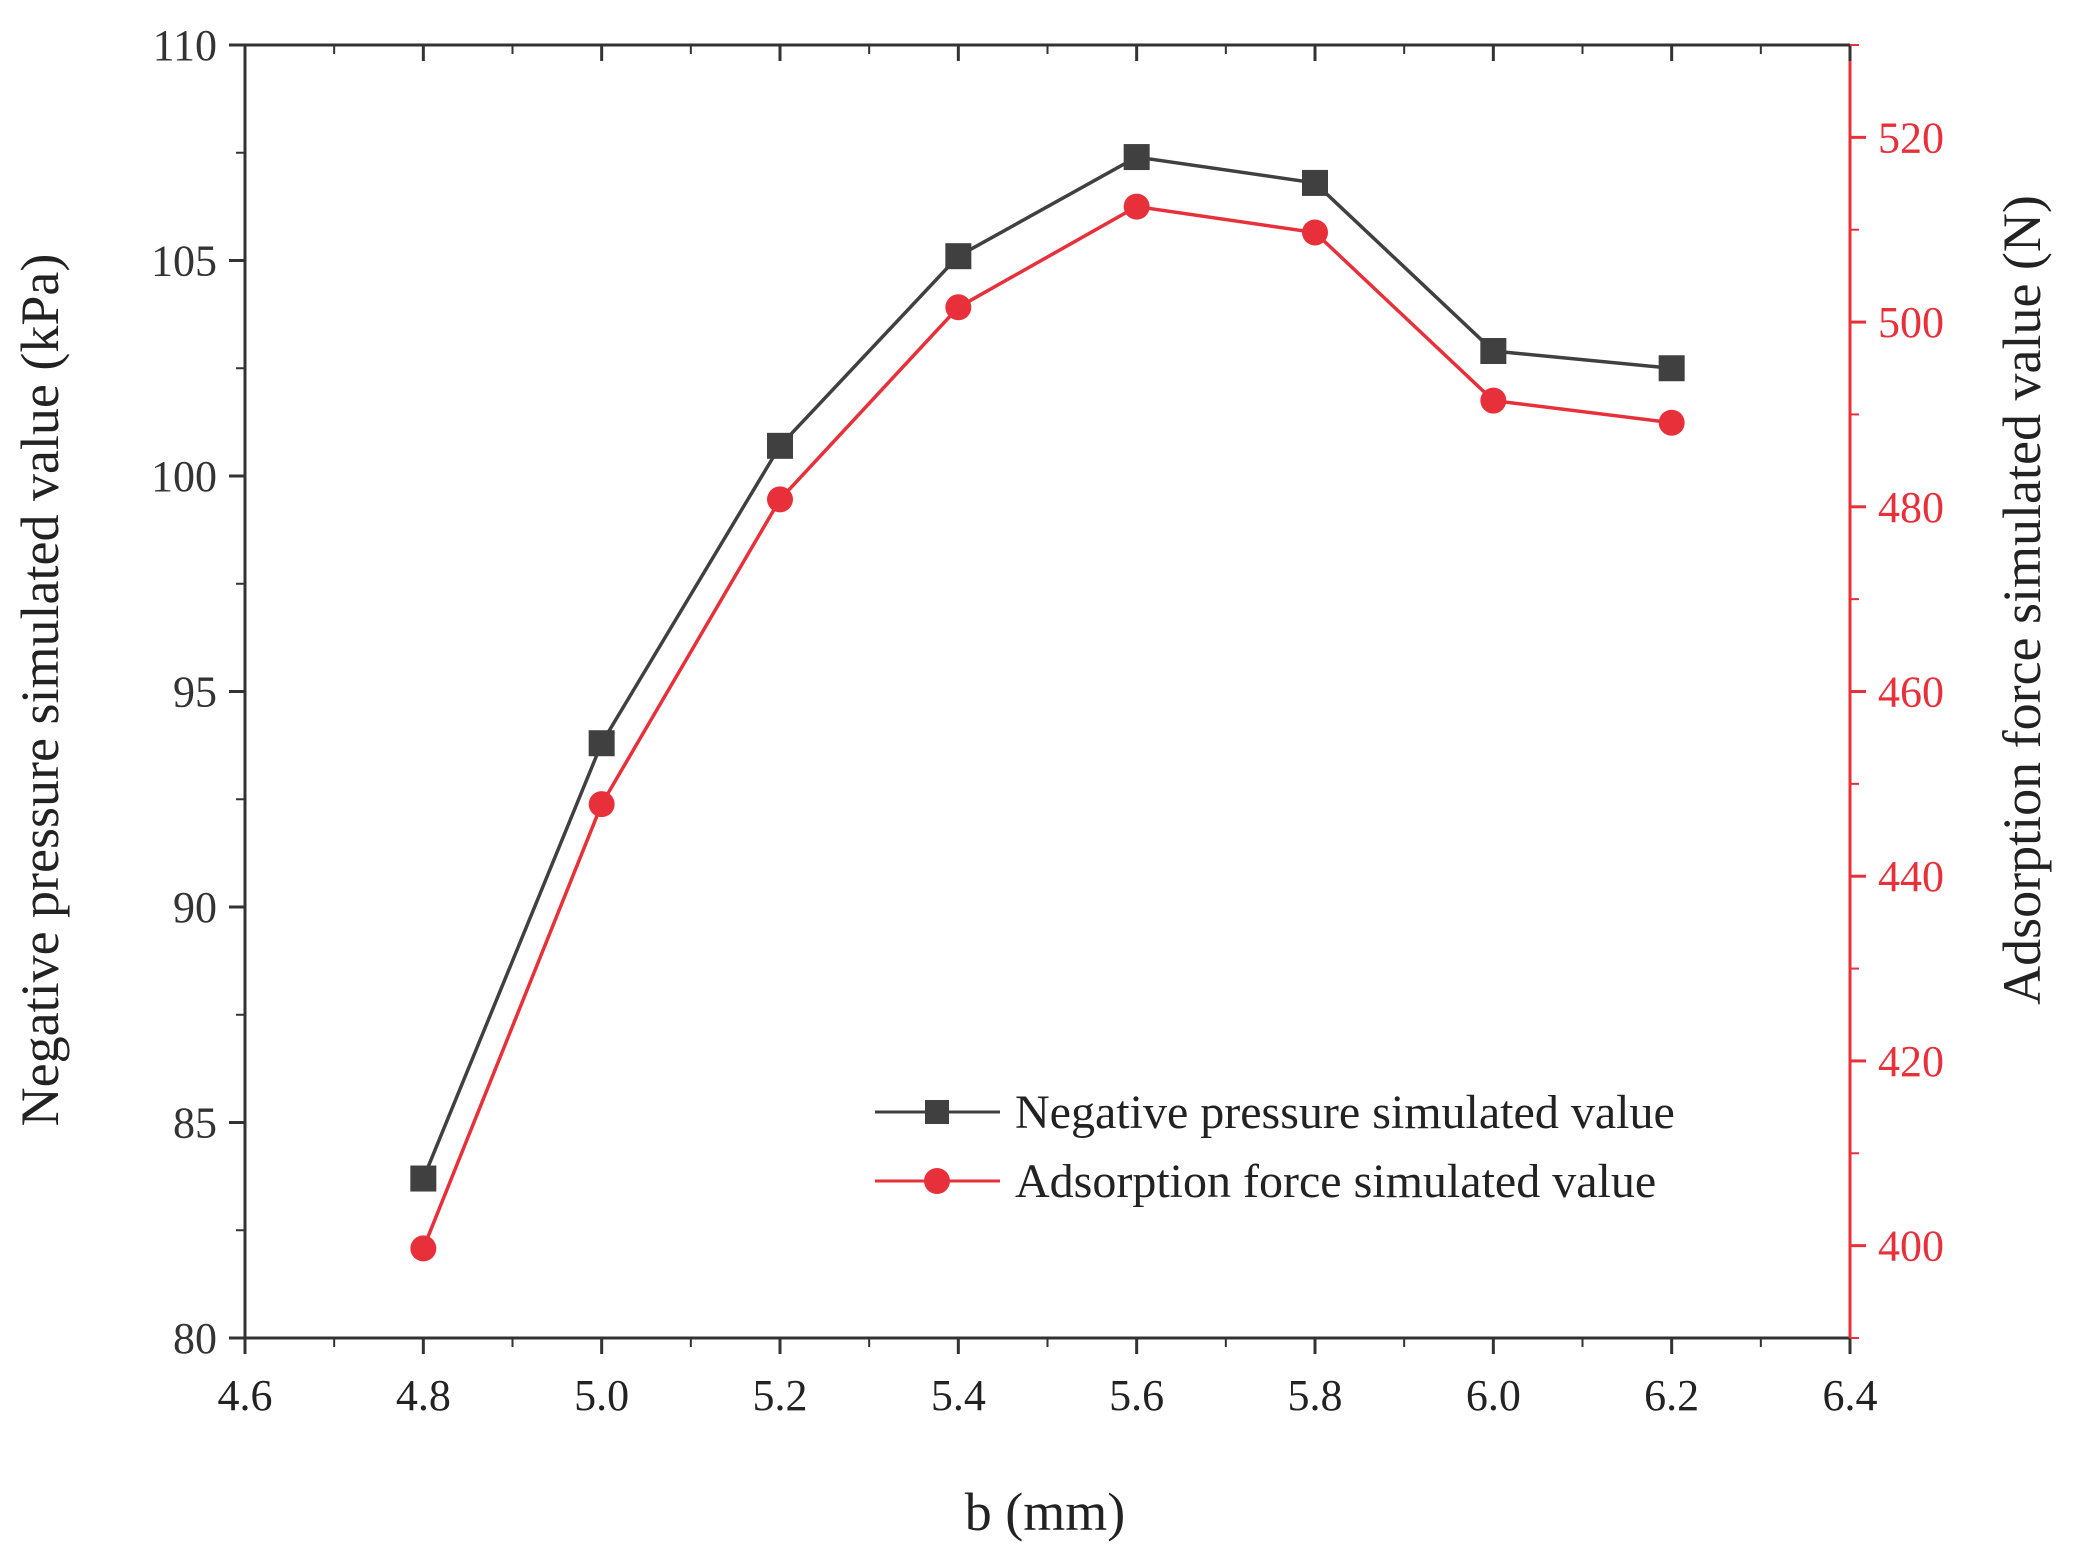 Image resolution: width=2077 pixels, height=1559 pixels. What do you see at coordinates (1911, 1246) in the screenshot?
I see `y-right-tick-label: 400` at bounding box center [1911, 1246].